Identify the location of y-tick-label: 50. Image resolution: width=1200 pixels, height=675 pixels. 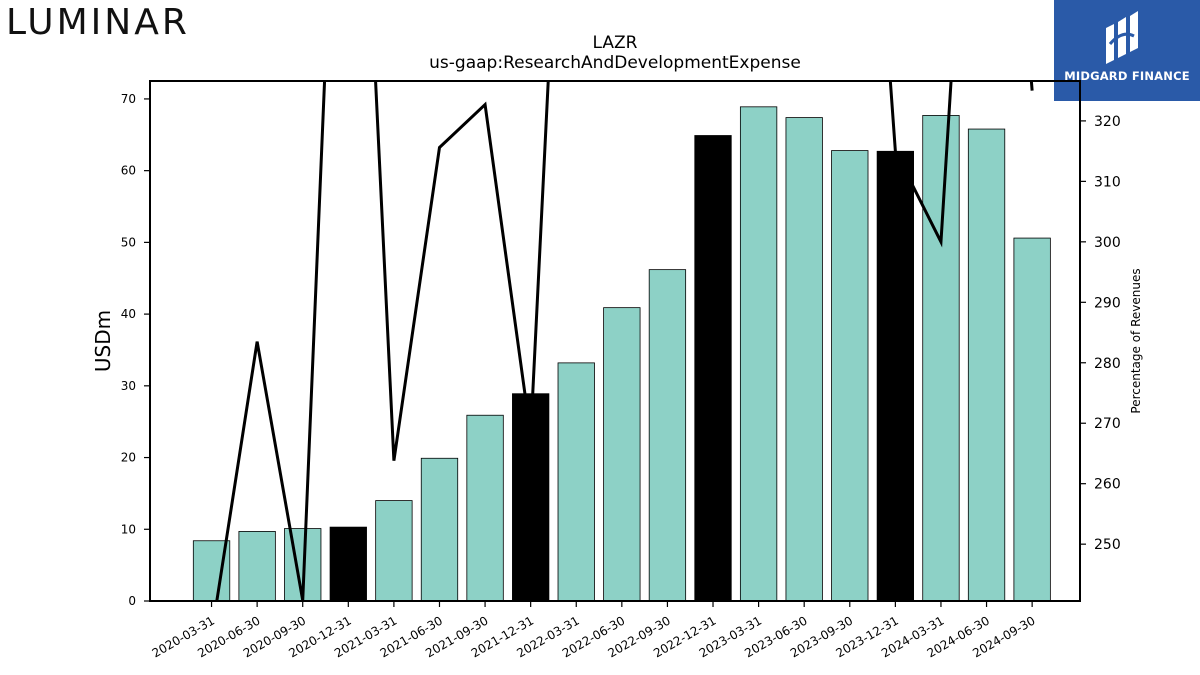
(128, 242).